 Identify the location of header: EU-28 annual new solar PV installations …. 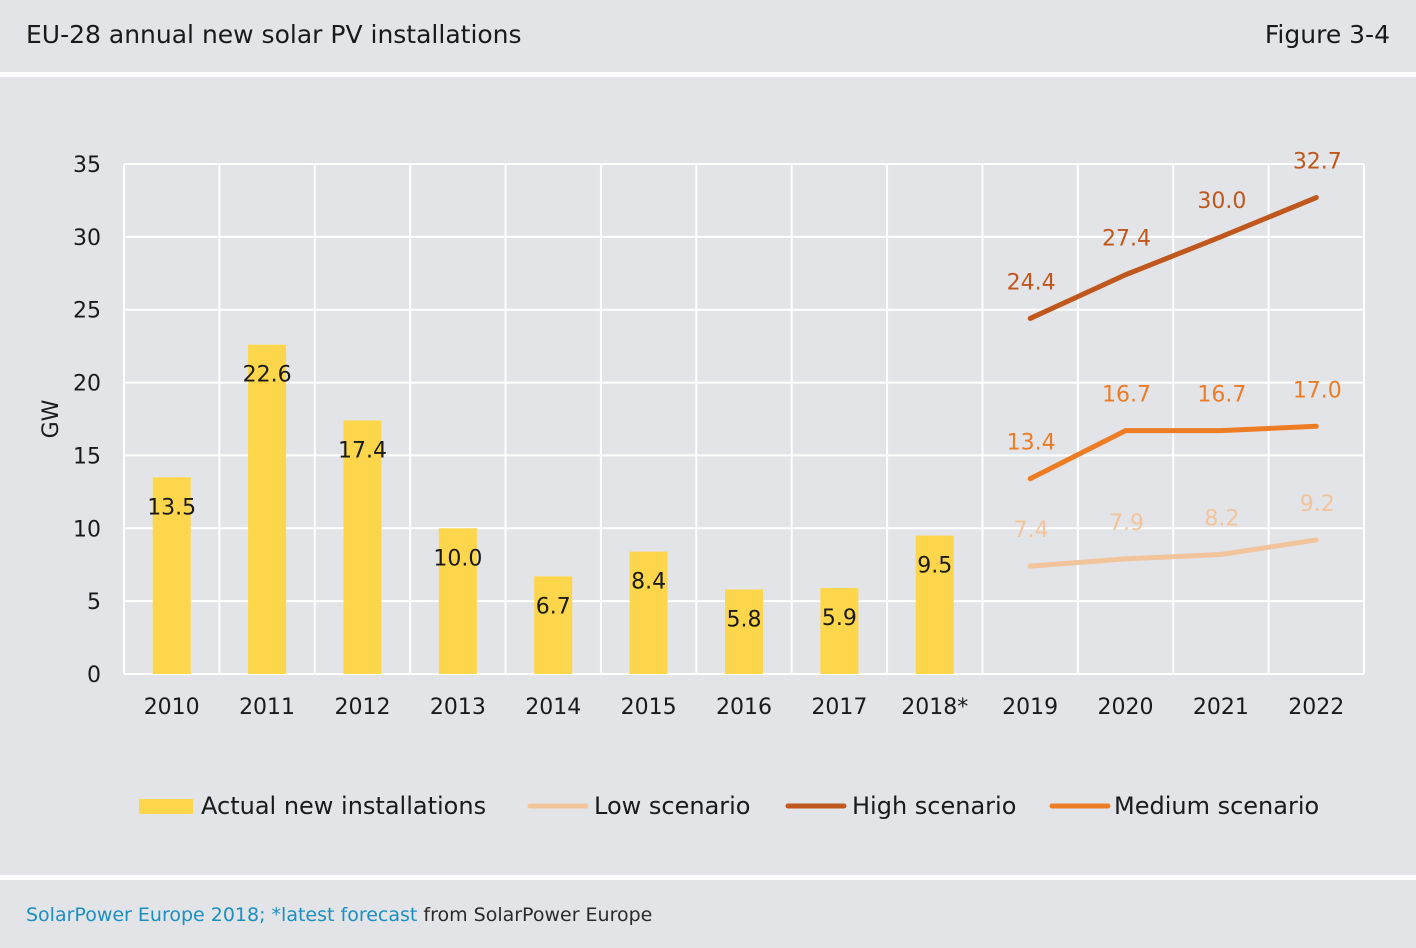
(708, 36).